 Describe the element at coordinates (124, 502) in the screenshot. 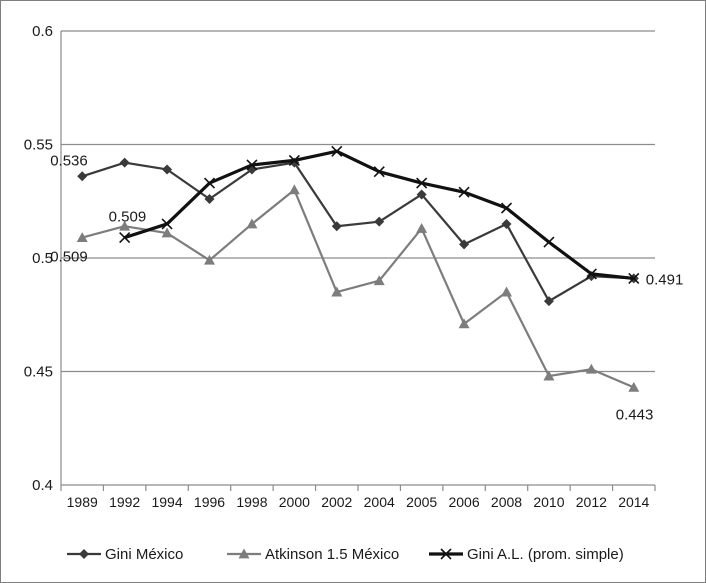

I see `x-tick-label: 1992` at that location.